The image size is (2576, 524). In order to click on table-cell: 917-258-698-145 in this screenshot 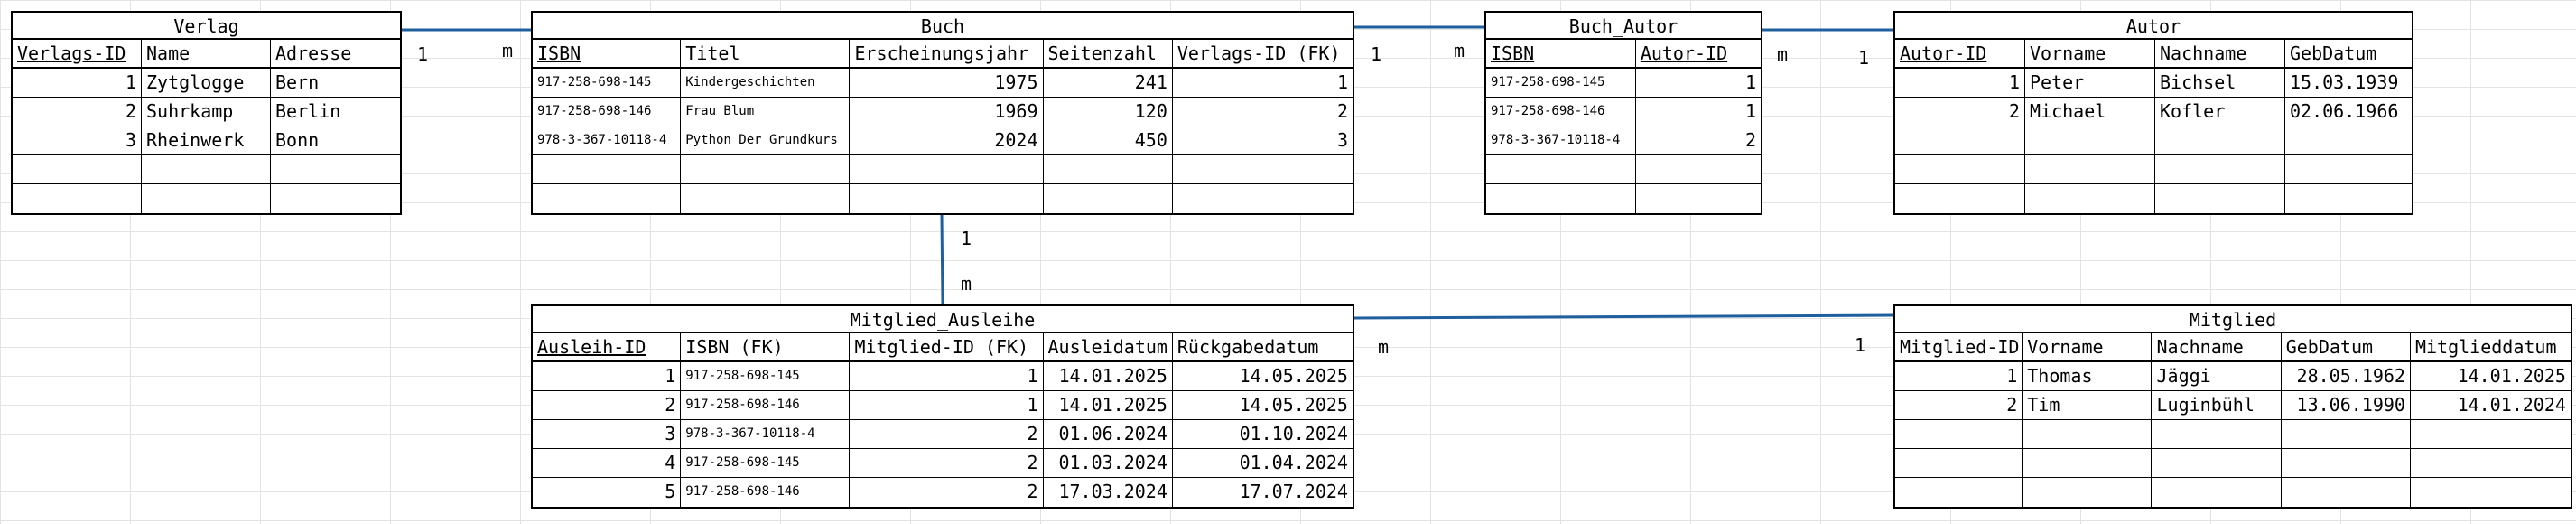, I will do `click(607, 83)`.